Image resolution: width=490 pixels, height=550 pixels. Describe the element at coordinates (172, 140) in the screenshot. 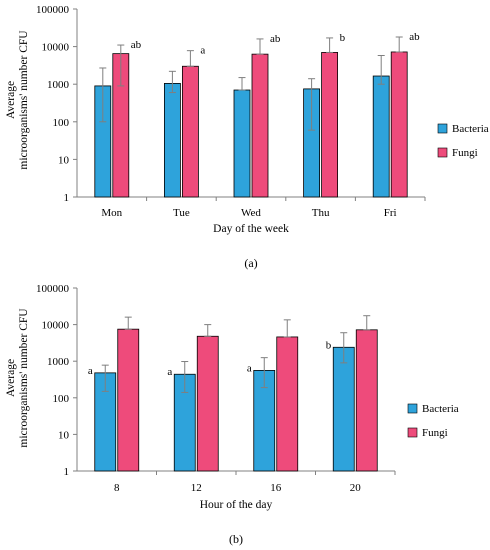

I see `bar-bacteria-Tue` at that location.